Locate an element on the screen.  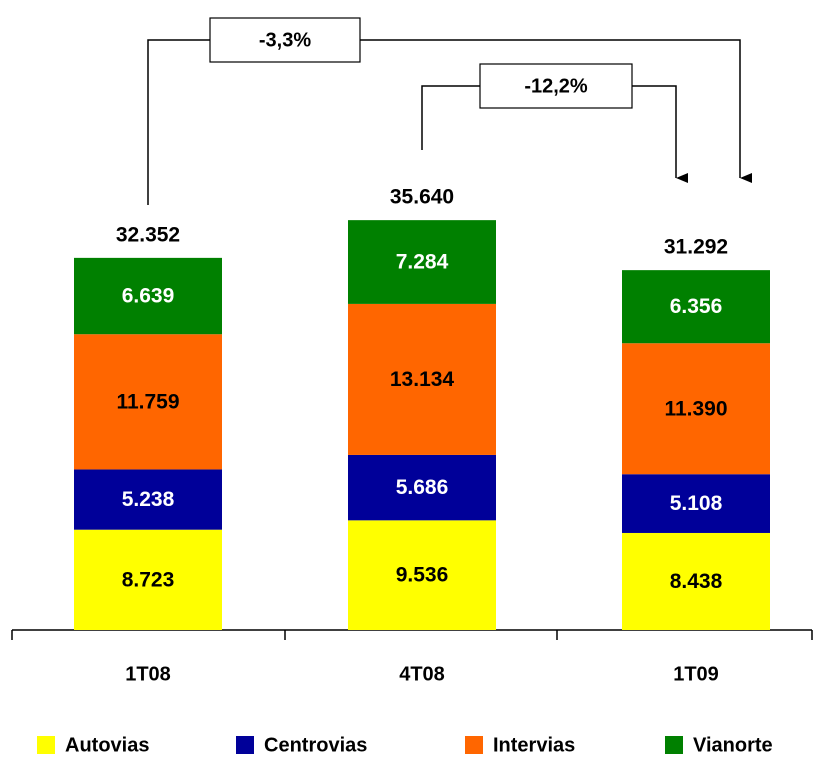
value-label: 5.686 is located at coordinates (422, 487).